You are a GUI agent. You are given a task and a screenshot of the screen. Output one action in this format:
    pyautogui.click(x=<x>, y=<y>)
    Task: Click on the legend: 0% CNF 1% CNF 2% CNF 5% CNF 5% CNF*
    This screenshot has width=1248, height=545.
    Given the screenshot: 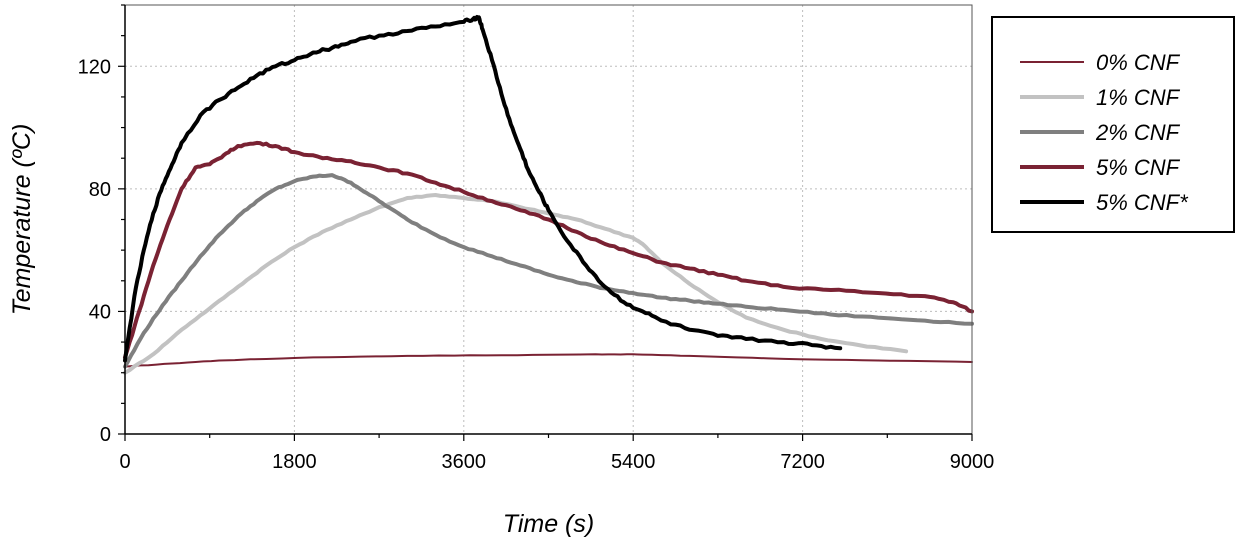 What is the action you would take?
    pyautogui.click(x=1113, y=124)
    